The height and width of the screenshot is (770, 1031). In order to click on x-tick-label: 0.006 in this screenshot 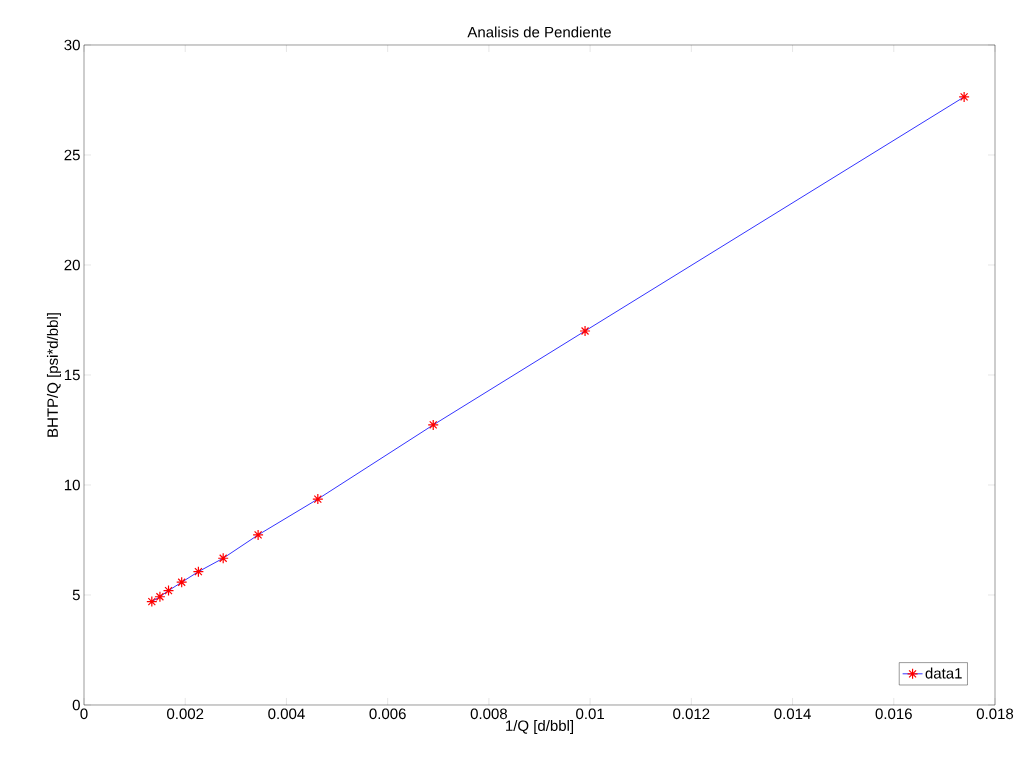, I will do `click(387, 714)`.